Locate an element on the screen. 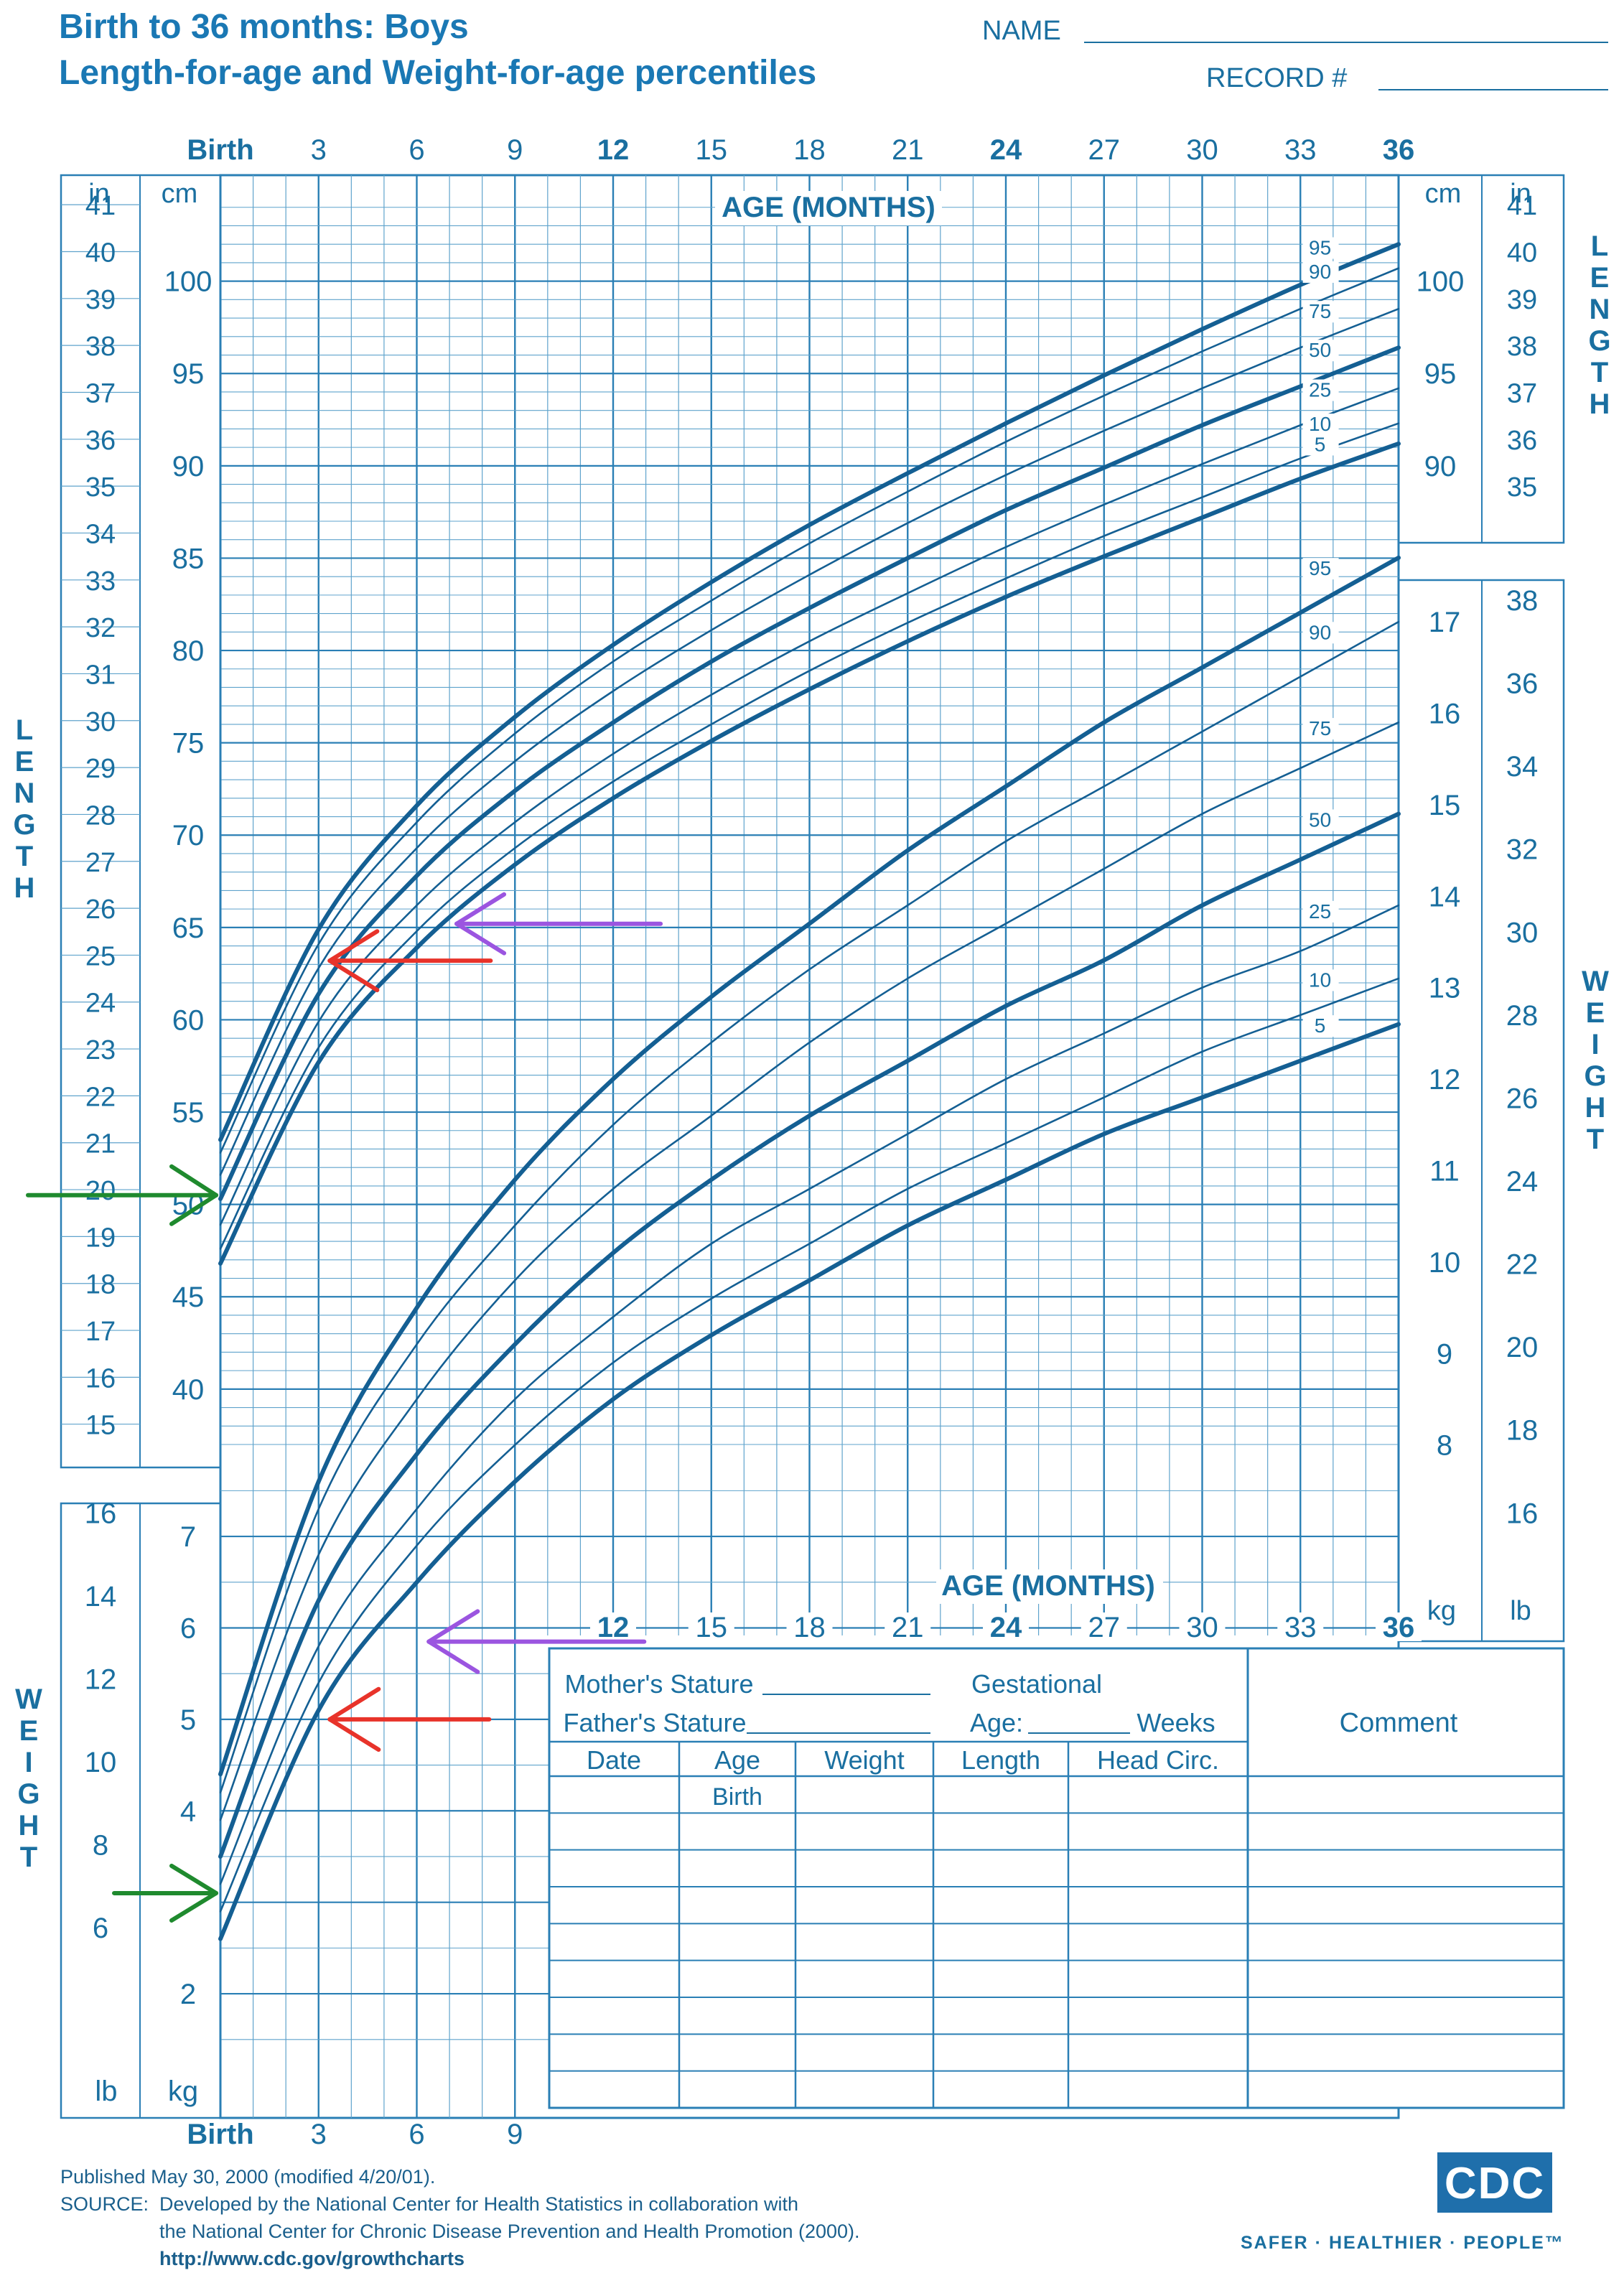 The image size is (1624, 2278). right-kg-label: 15 is located at coordinates (1445, 806).